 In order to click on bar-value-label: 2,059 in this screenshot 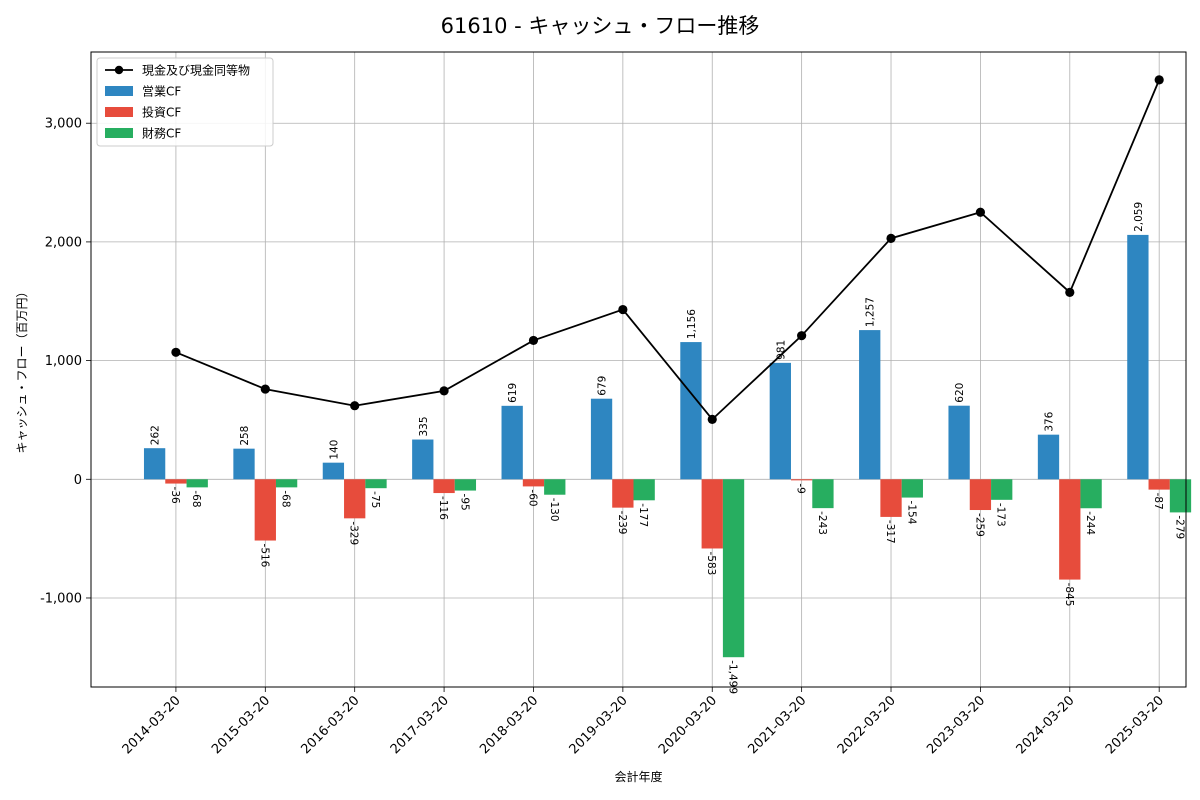, I will do `click(1139, 217)`.